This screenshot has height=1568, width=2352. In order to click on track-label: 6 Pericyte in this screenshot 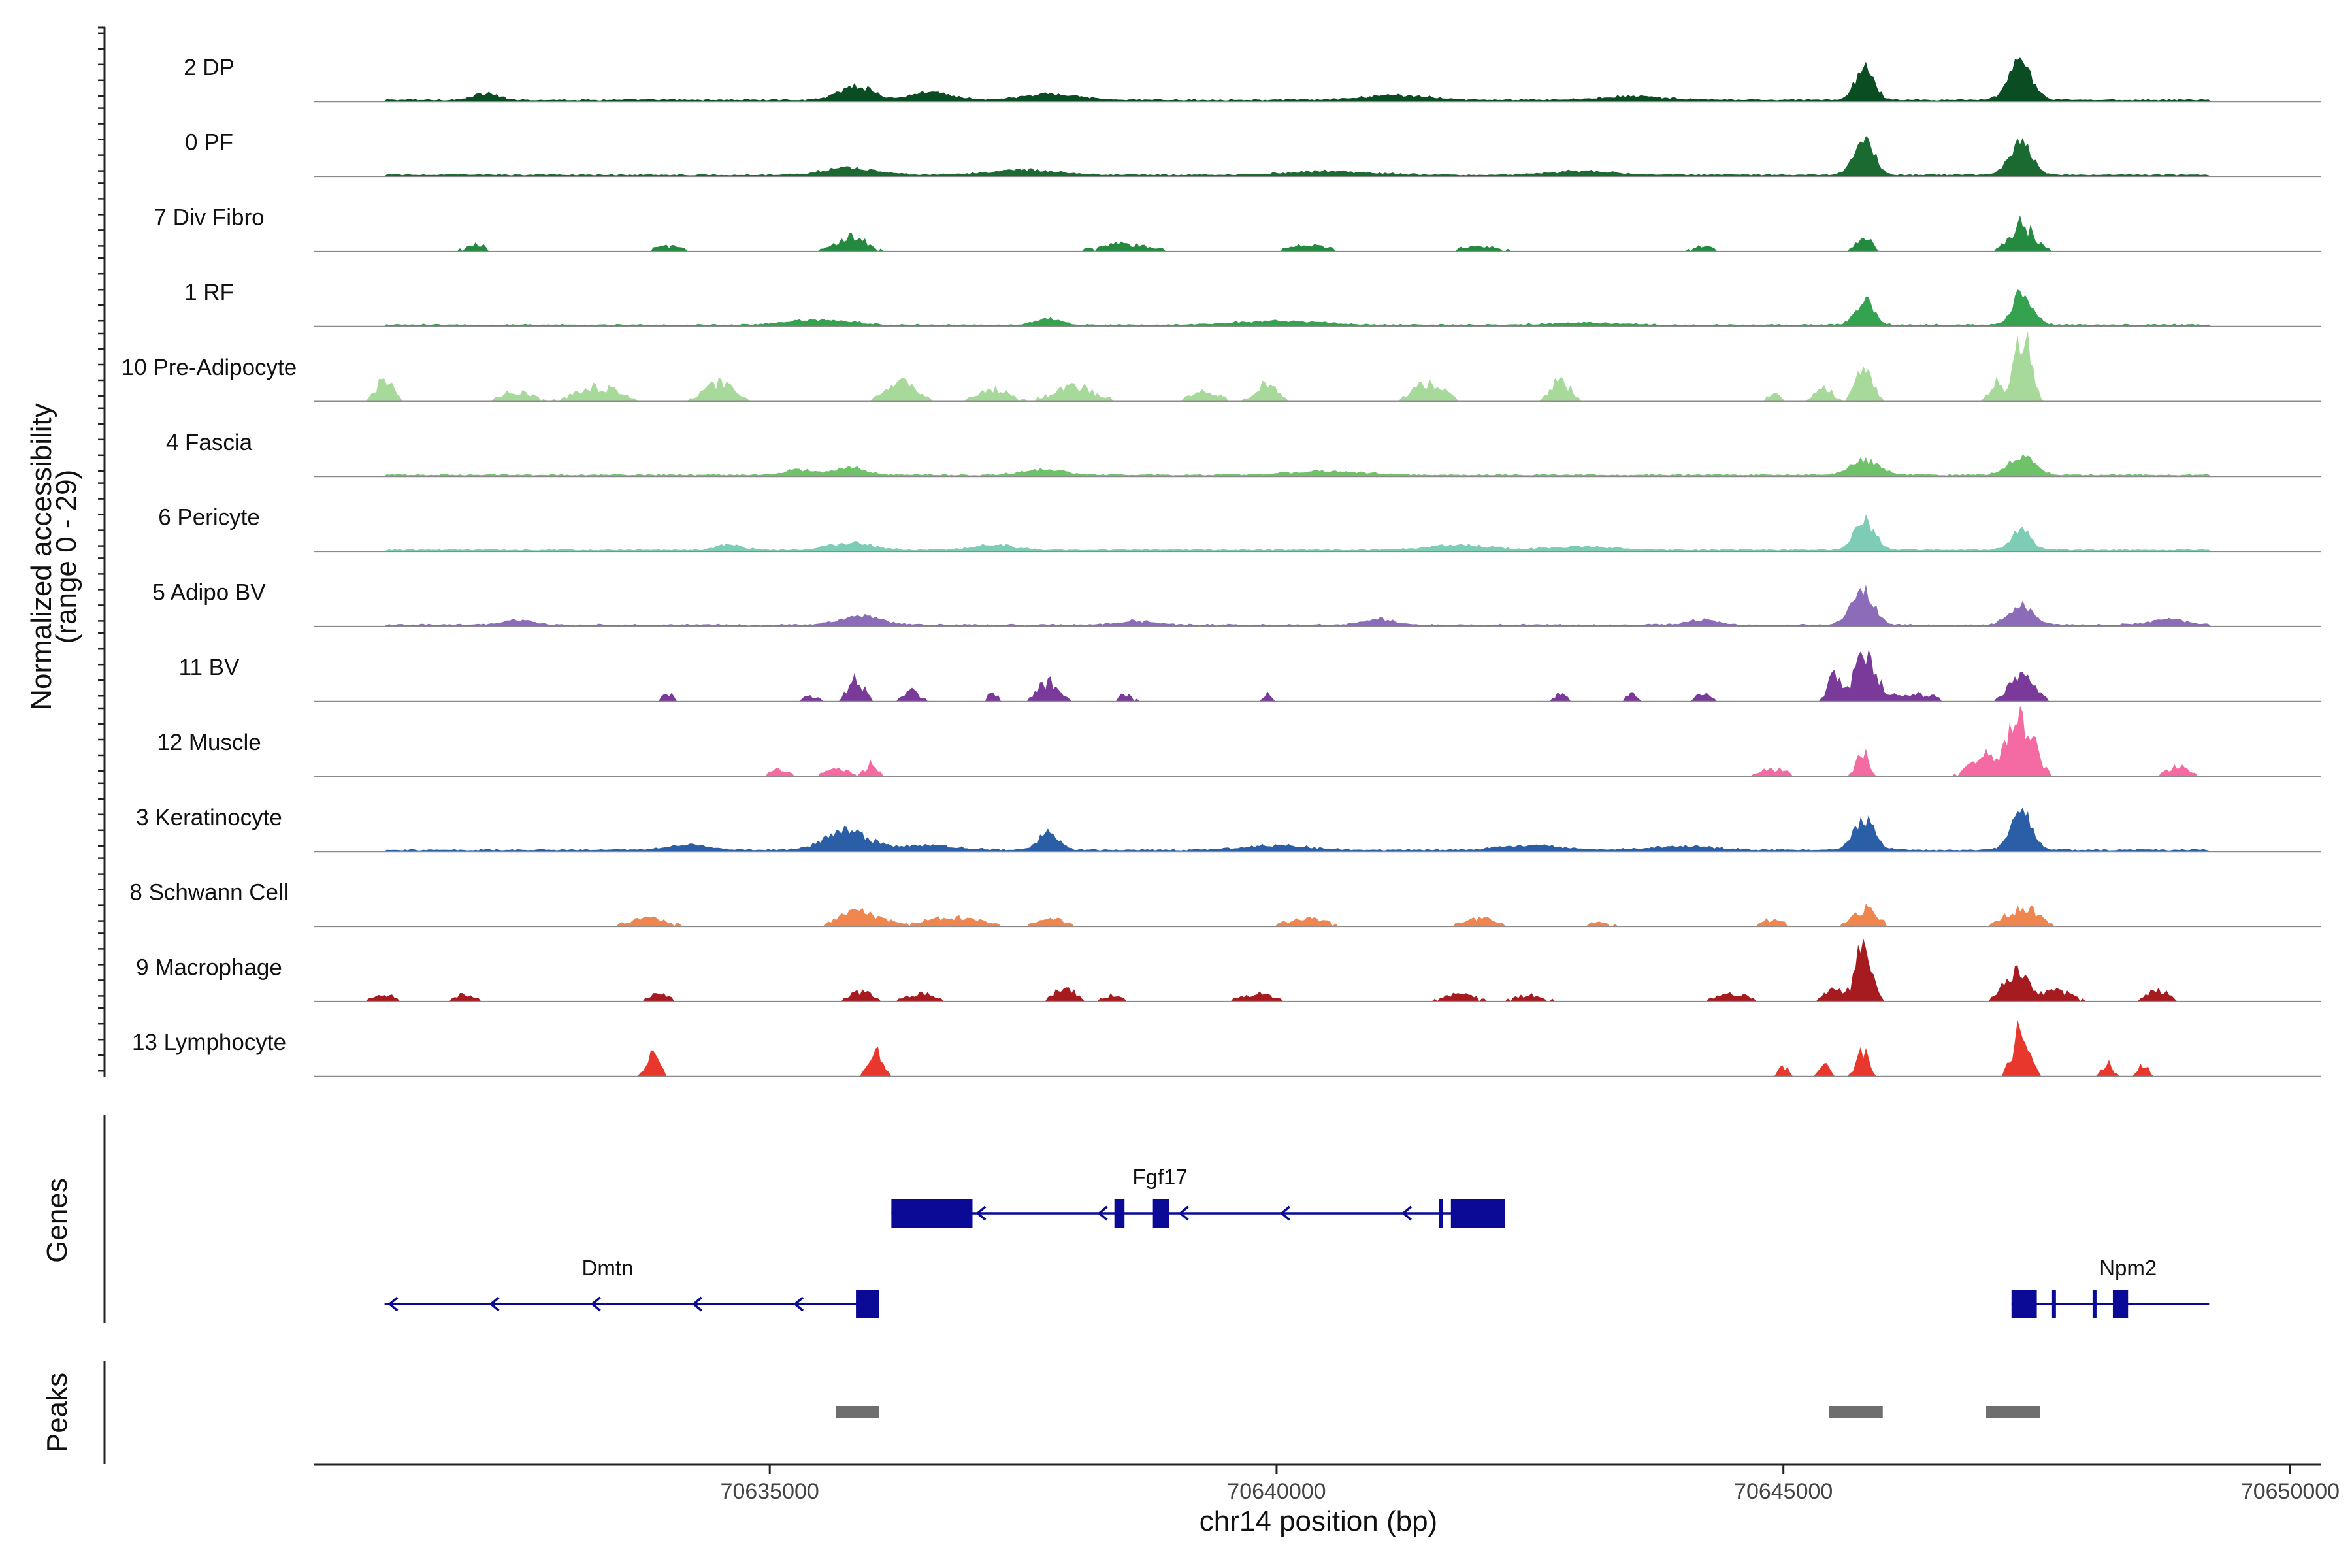, I will do `click(209, 518)`.